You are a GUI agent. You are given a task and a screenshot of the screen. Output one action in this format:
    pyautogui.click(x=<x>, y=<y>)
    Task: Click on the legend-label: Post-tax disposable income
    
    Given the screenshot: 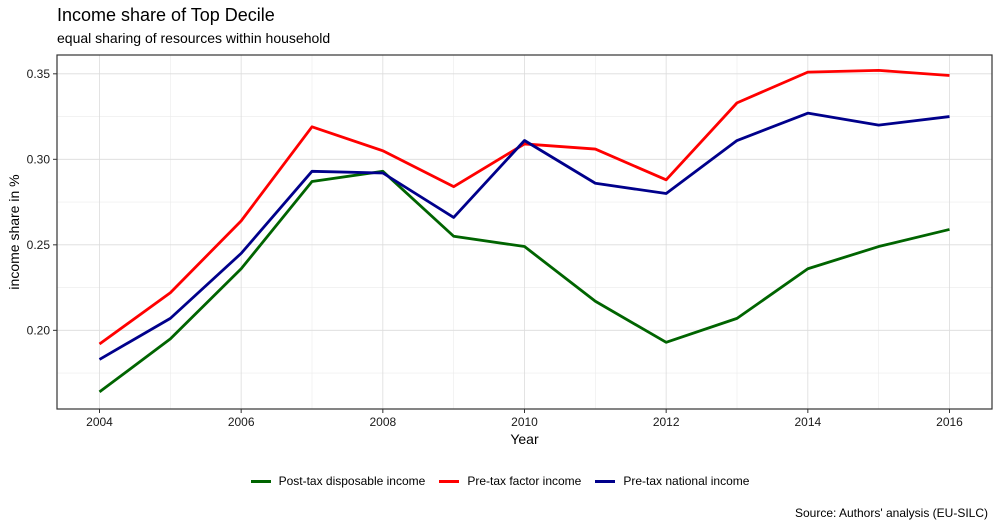 What is the action you would take?
    pyautogui.click(x=352, y=481)
    